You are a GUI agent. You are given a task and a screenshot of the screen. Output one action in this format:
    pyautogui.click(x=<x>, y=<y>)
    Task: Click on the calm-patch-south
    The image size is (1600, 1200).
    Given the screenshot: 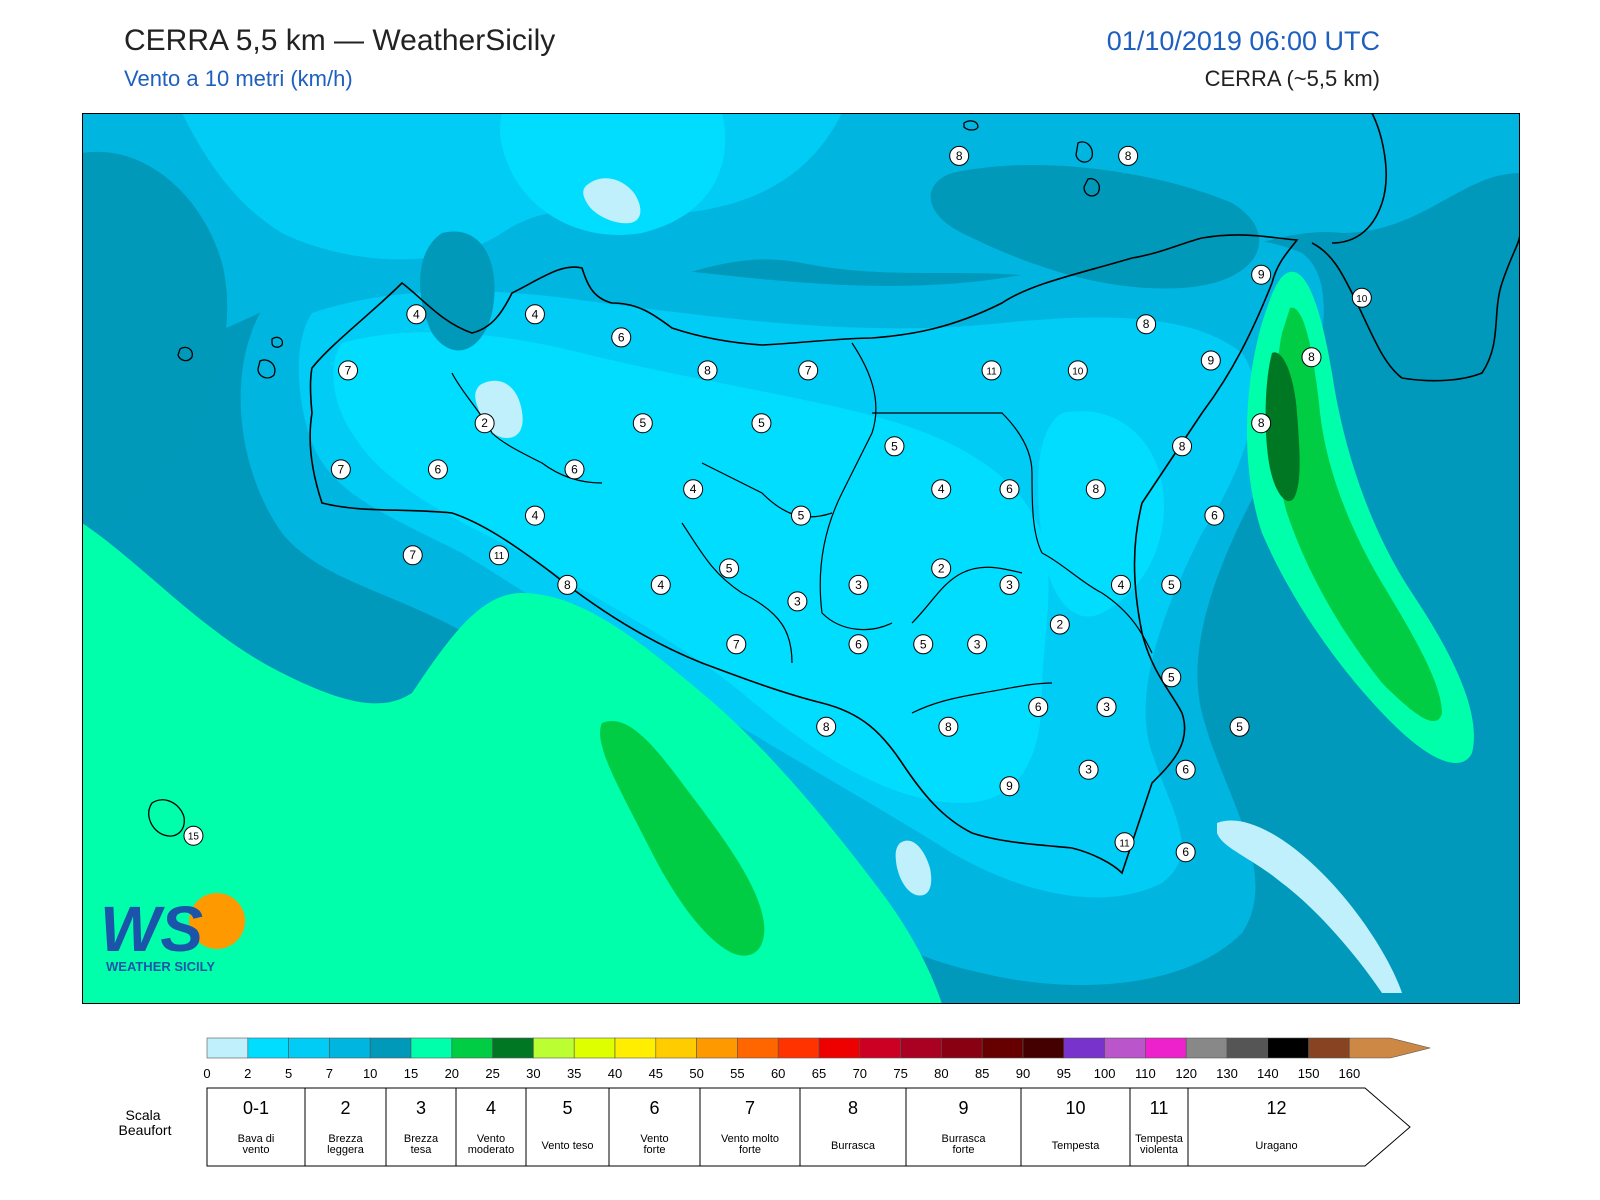 What is the action you would take?
    pyautogui.click(x=913, y=868)
    